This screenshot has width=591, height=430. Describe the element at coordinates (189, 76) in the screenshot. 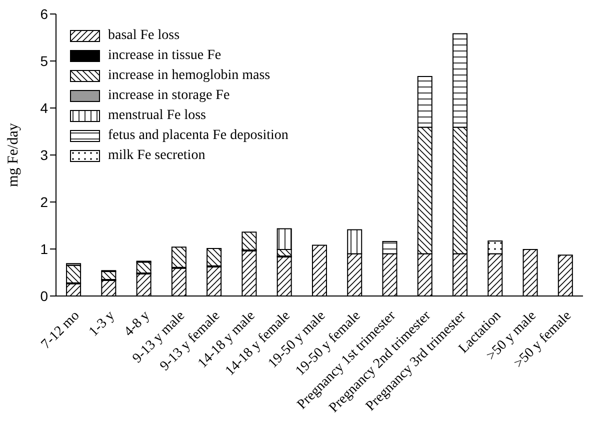

I see `legend-label: increase in hemoglobin mass` at that location.